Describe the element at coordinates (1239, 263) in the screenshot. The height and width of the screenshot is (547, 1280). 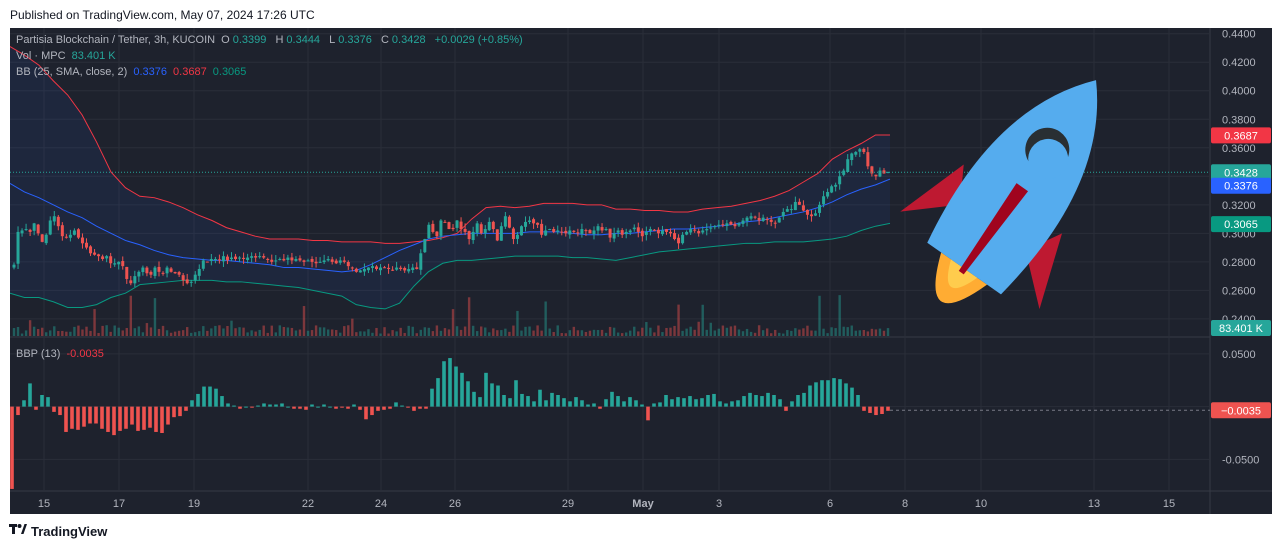
I see `y-tick-label: 0.2800` at that location.